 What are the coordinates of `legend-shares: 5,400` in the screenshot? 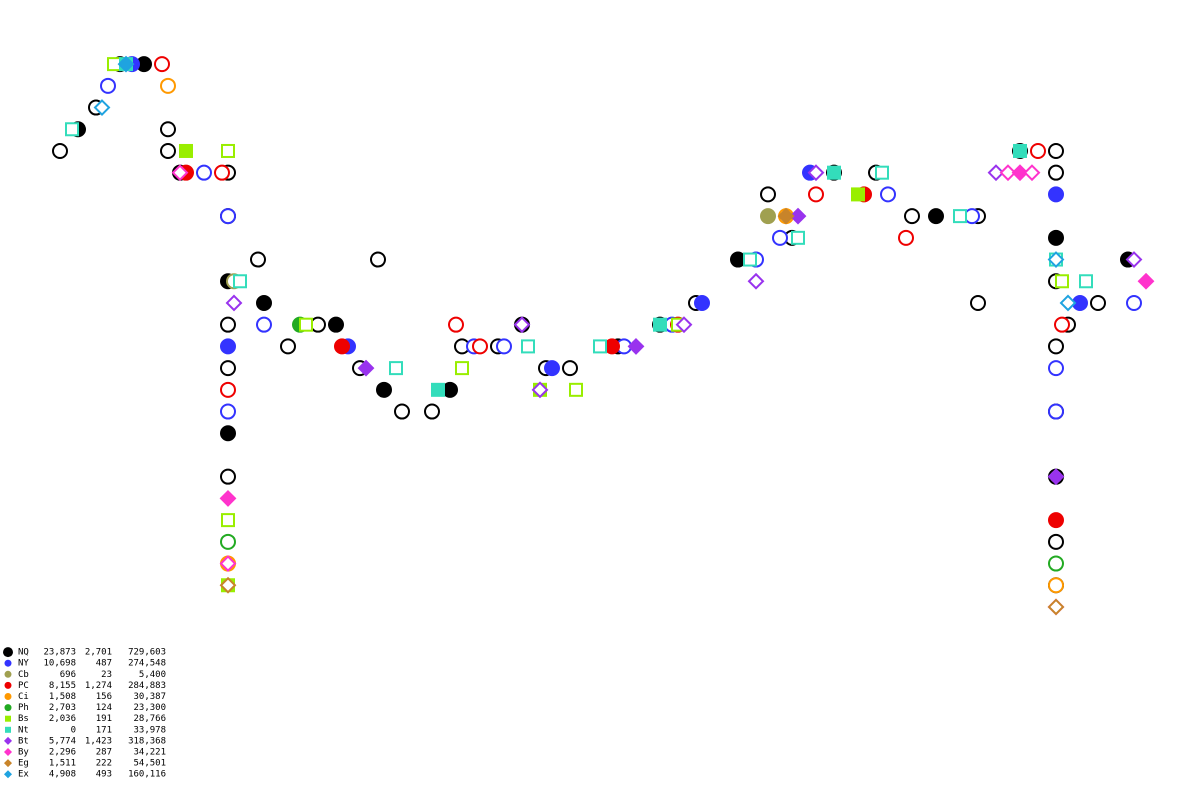 It's located at (152, 675).